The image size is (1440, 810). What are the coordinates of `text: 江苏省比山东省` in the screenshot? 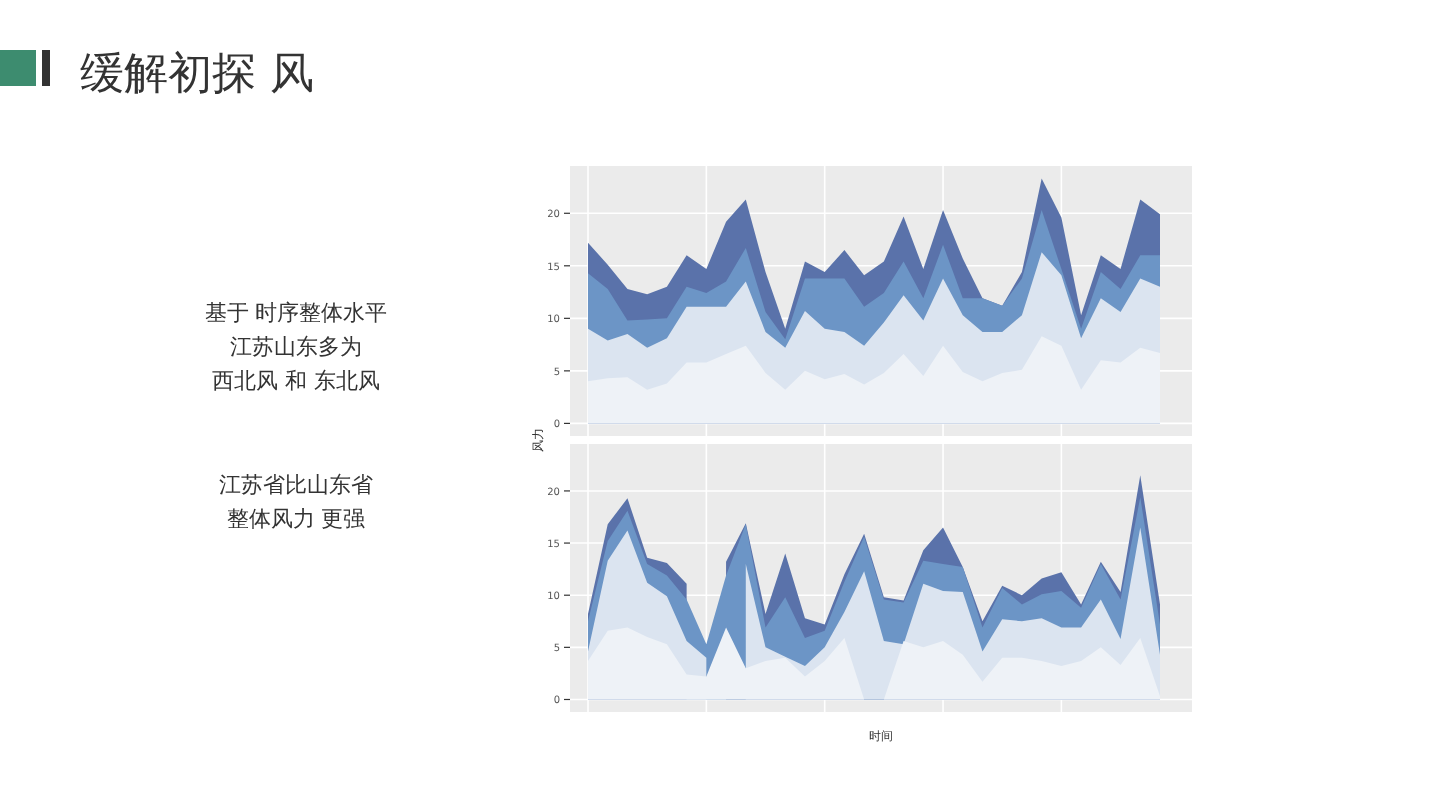 It's located at (296, 485).